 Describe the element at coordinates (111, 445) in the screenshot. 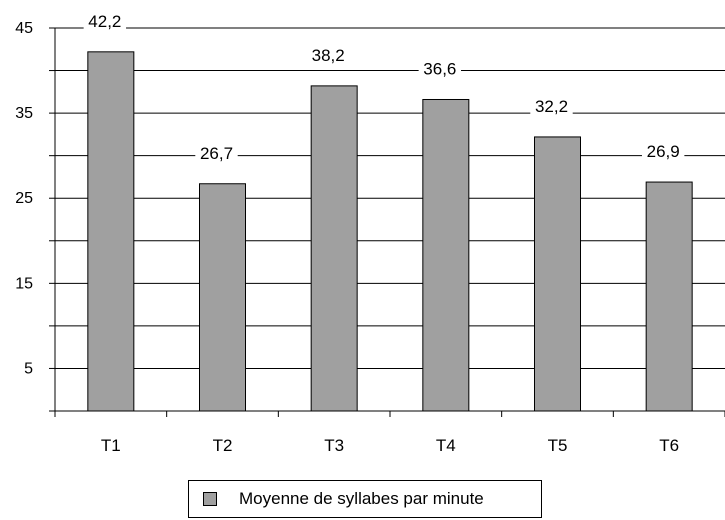

I see `x-tick-label: T1` at that location.